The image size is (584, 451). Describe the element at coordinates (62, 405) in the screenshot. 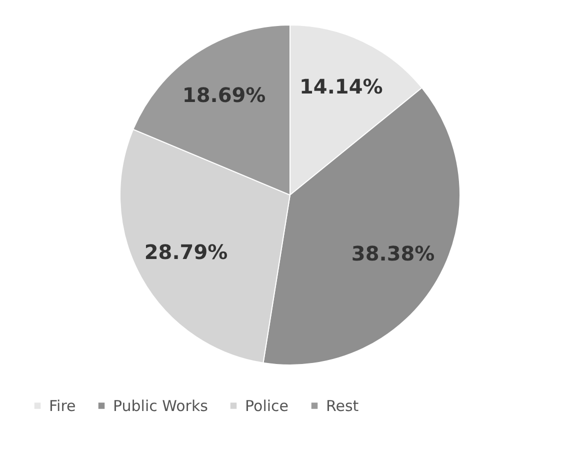

I see `legend-label: Fire` at that location.